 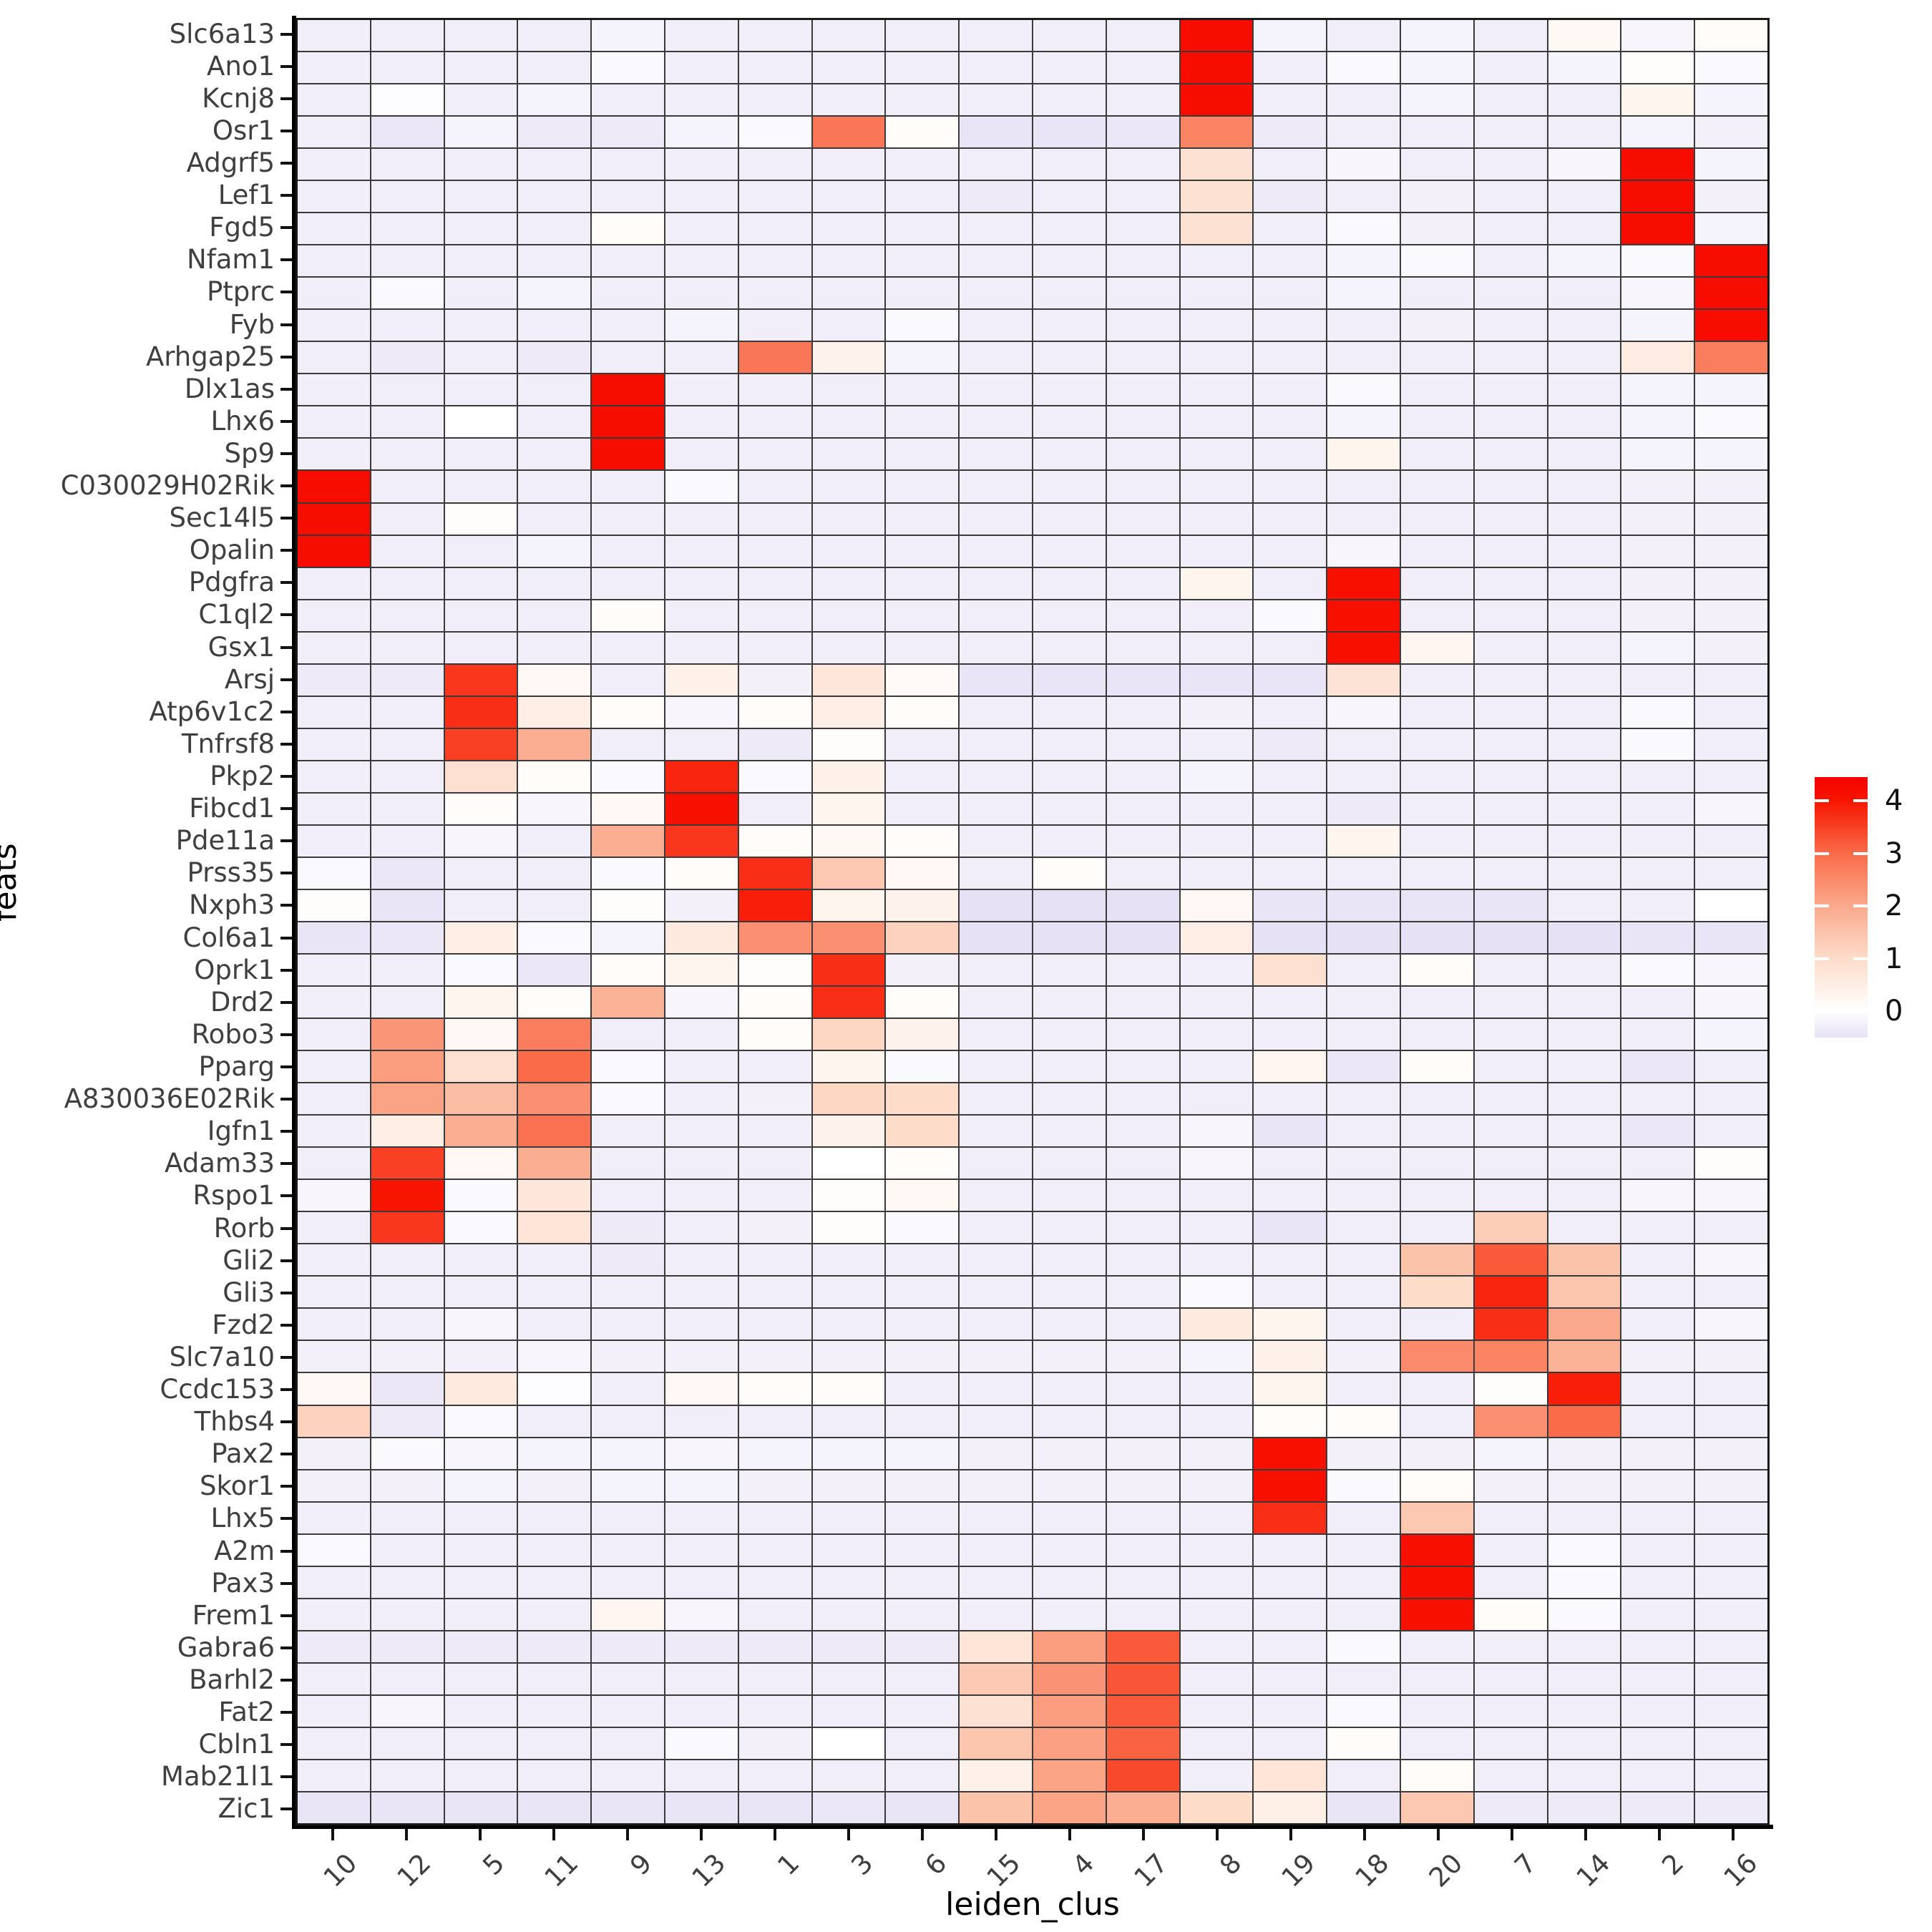 I want to click on y-tick-label: Ano1, so click(x=241, y=66).